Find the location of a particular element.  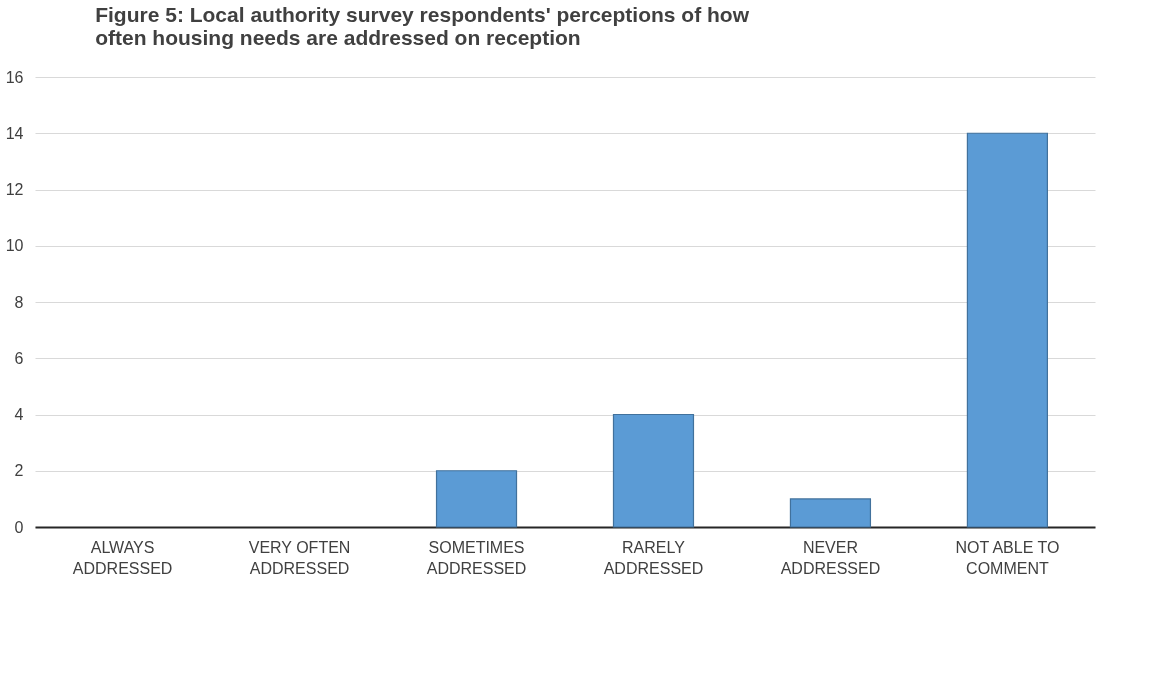

x-tick-label: SOMETIMES ADDRESSED is located at coordinates (476, 557).